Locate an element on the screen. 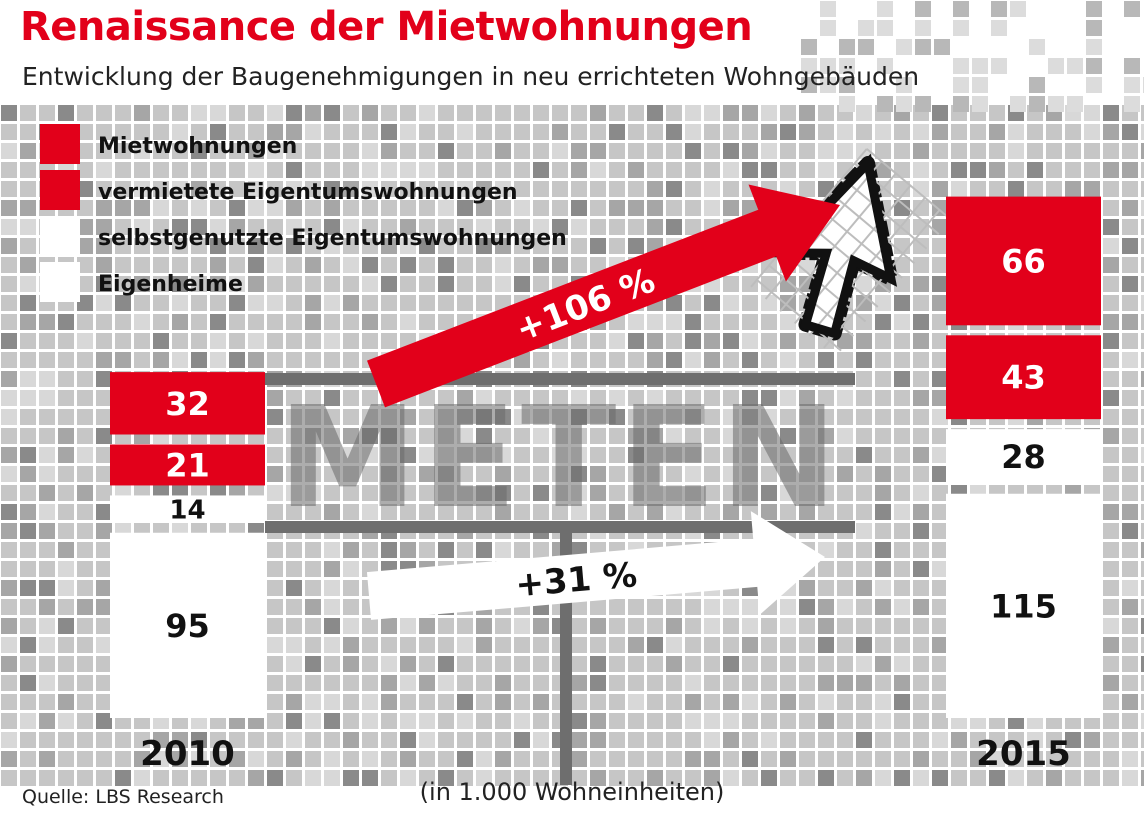 The image size is (1144, 821). legend-label: Mietwohnungen is located at coordinates (197, 146).